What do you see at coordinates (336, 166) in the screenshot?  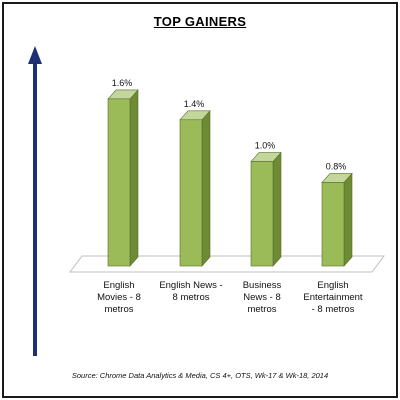 I see `value-label: 0.8%` at bounding box center [336, 166].